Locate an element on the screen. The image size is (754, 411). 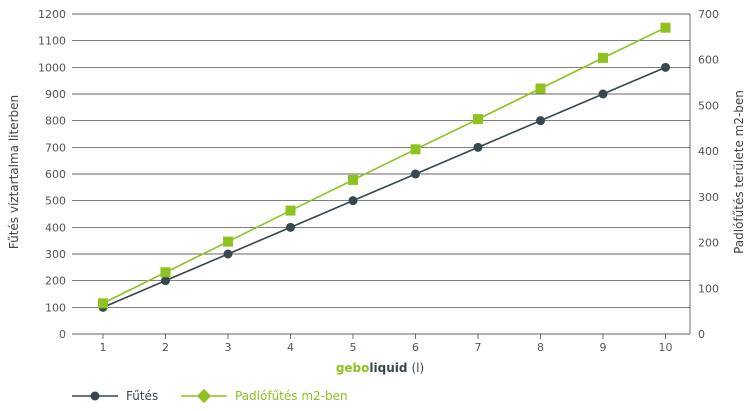
legend-label-padlofutes: Padlófűtés m2-ben is located at coordinates (291, 396).